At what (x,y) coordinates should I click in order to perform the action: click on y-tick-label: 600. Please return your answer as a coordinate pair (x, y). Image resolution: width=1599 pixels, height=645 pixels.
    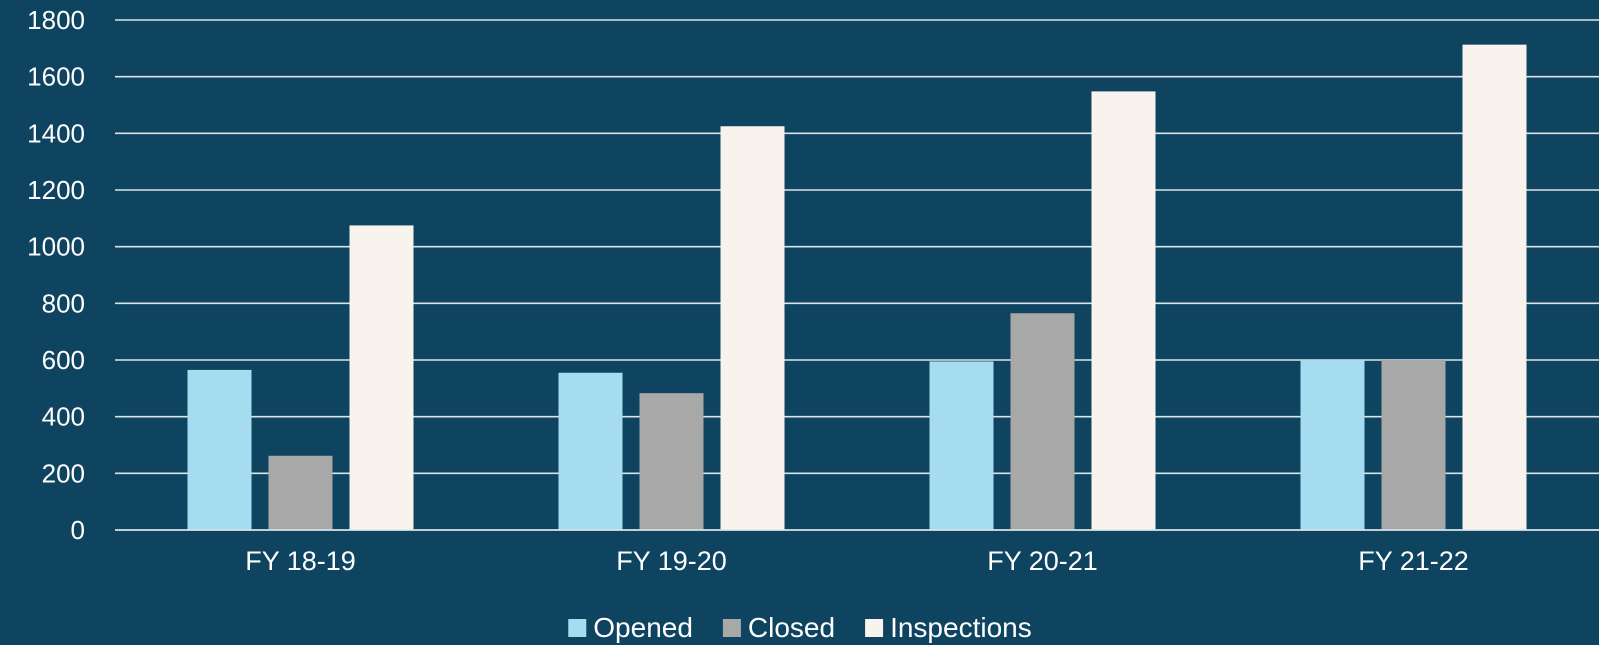
    Looking at the image, I should click on (63, 360).